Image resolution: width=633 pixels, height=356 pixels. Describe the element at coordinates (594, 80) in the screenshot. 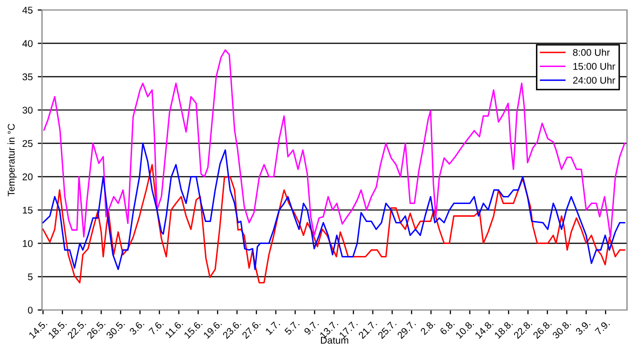

I see `legend-label: 24:00 Uhr` at that location.